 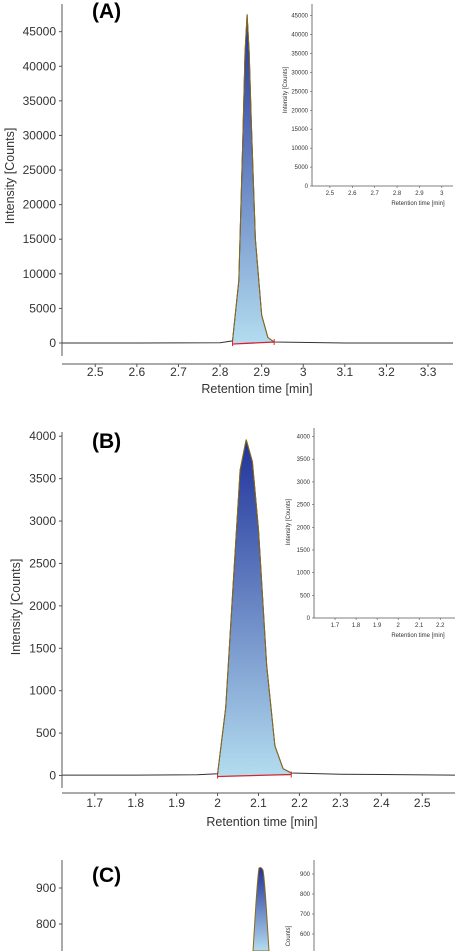 I want to click on panel-b-y-ticks: 0 500 1000 1500 2000 2500 3000 3500 4000, so click(x=45, y=606).